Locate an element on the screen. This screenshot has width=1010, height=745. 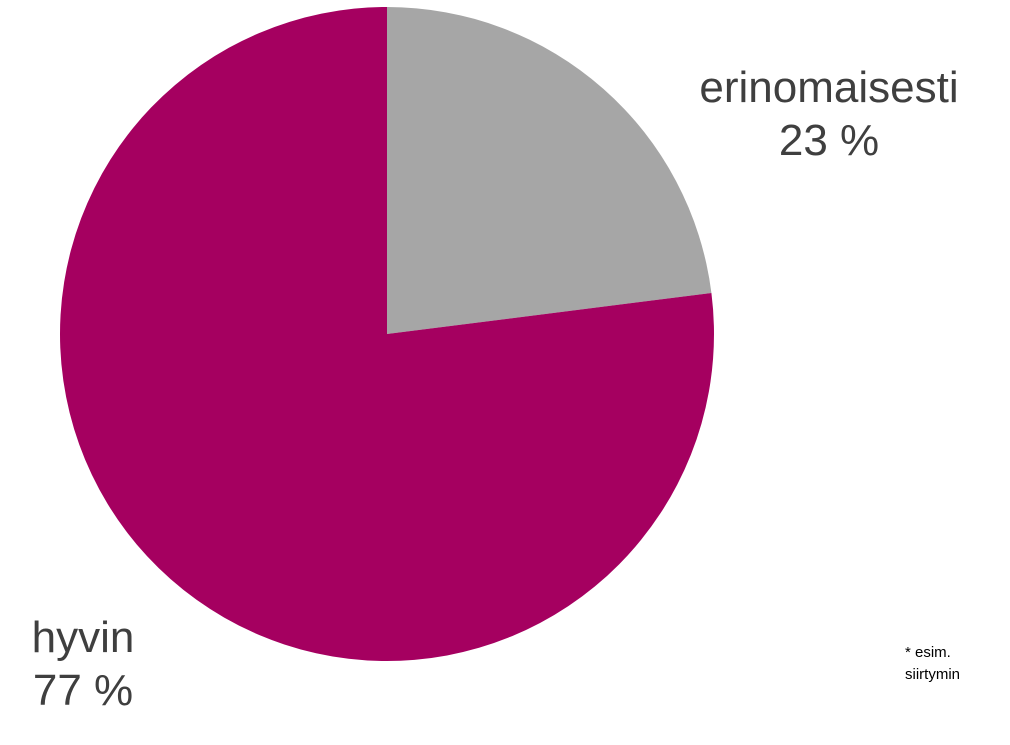
footnote: * esim. siirtymin is located at coordinates (957, 664).